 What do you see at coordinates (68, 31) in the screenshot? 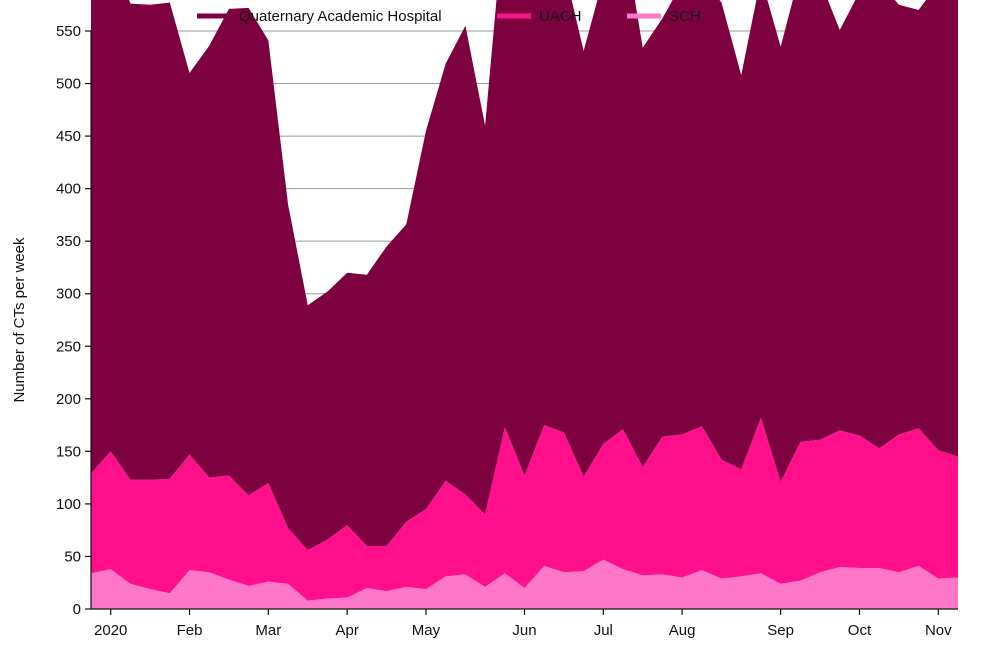
I see `y-tick-label: 550` at bounding box center [68, 31].